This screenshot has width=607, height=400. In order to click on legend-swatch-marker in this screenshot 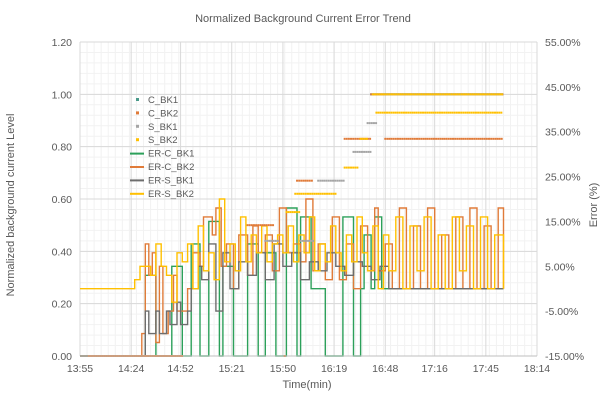, I will do `click(137, 113)`.